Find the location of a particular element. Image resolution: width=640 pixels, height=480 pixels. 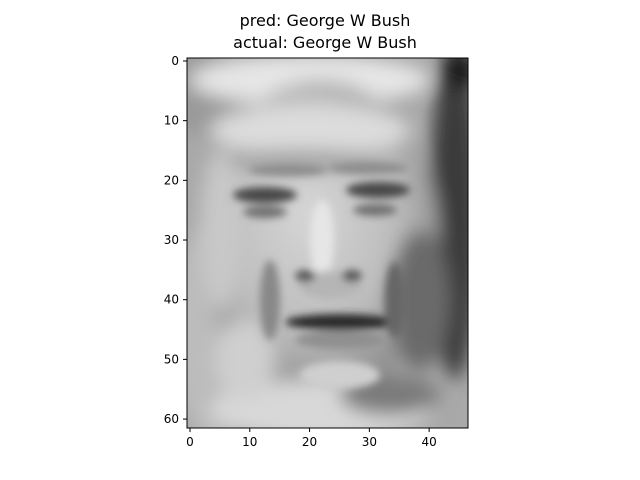

y-tick-label: 10 is located at coordinates (171, 121).